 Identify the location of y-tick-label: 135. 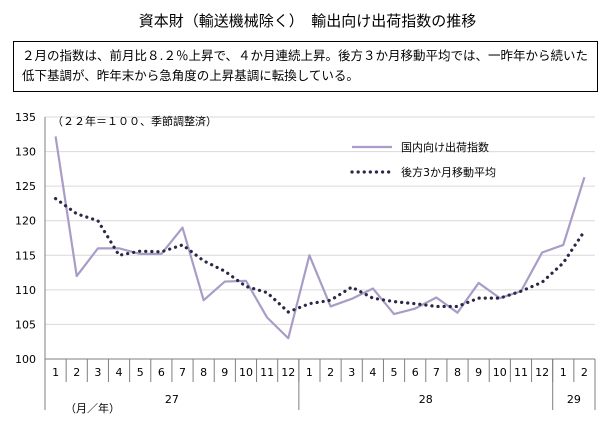
(25, 117).